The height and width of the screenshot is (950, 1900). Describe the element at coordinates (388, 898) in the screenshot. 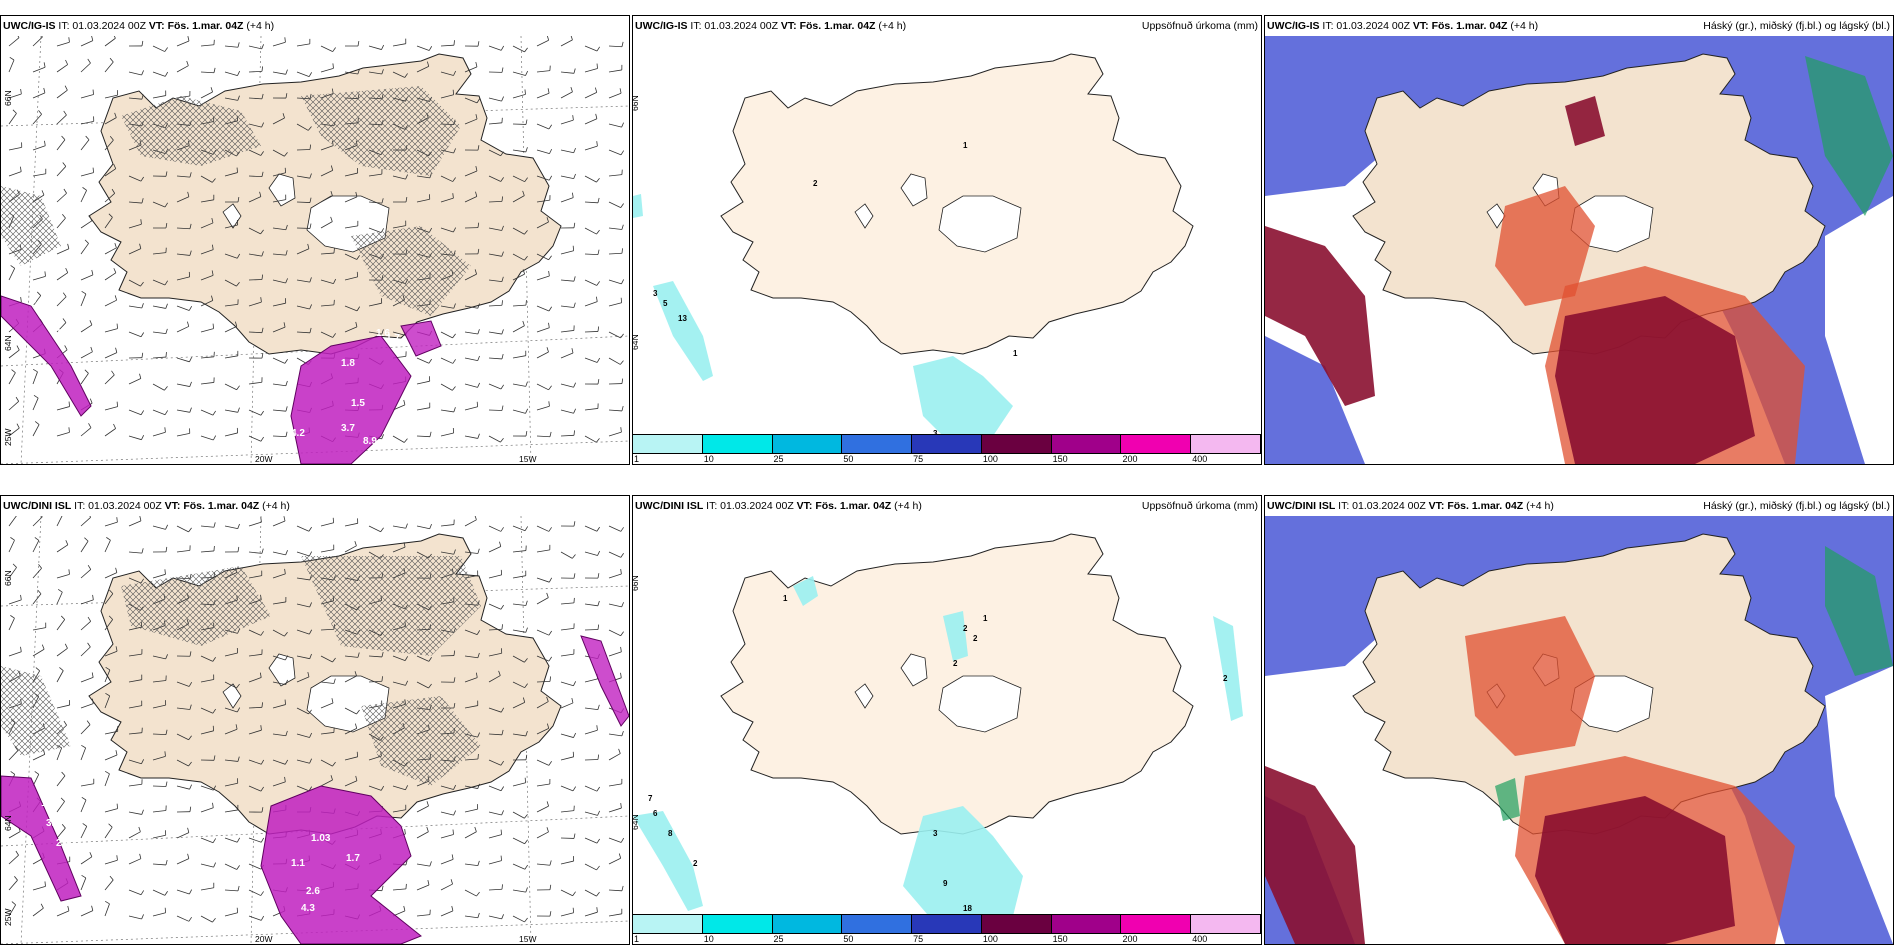

I see `value-label: 2.6` at that location.